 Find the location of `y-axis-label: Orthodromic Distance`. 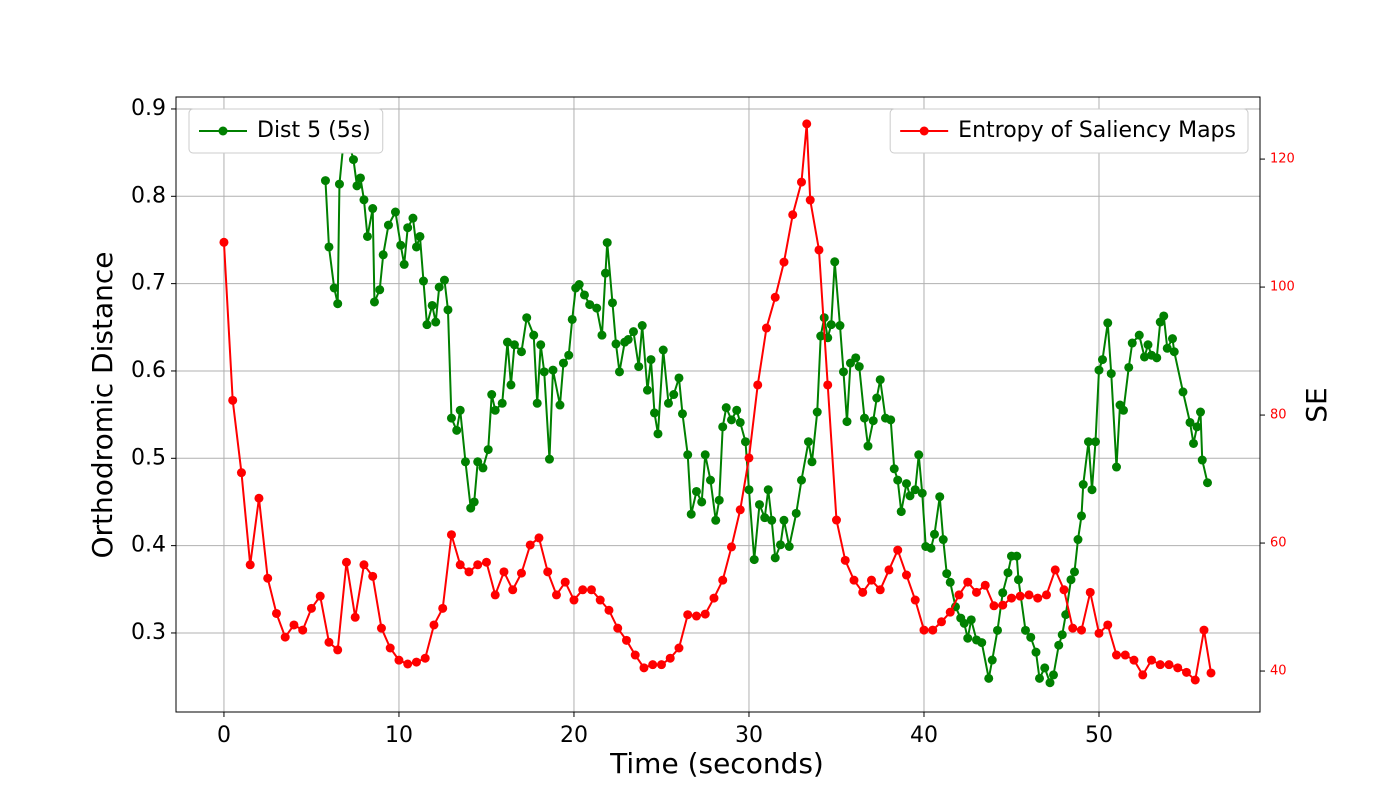

y-axis-label: Orthodromic Distance is located at coordinates (102, 405).